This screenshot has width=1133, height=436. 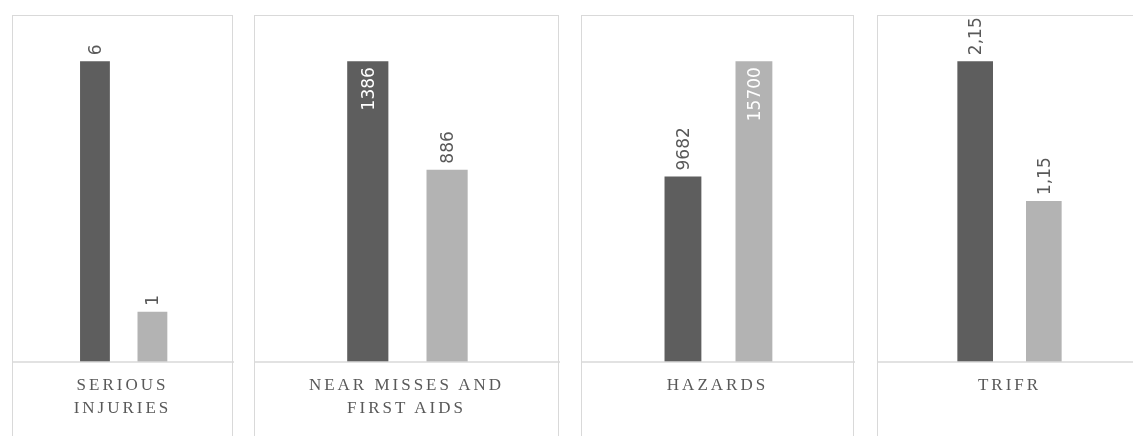 I want to click on x-axis-title: TRIFR, so click(x=1009, y=385).